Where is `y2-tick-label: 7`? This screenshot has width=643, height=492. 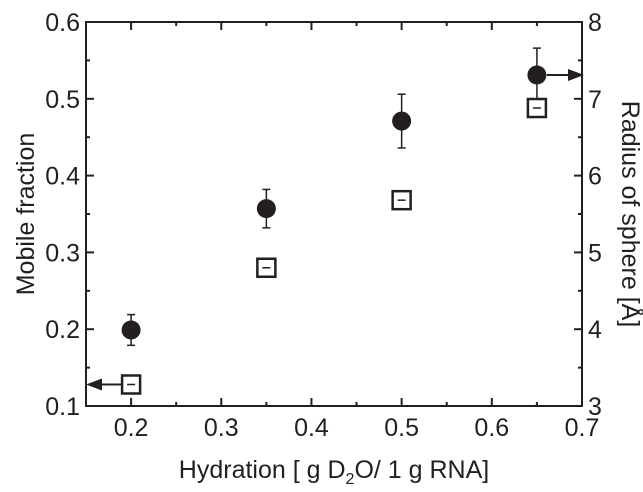
y2-tick-label: 7 is located at coordinates (595, 100).